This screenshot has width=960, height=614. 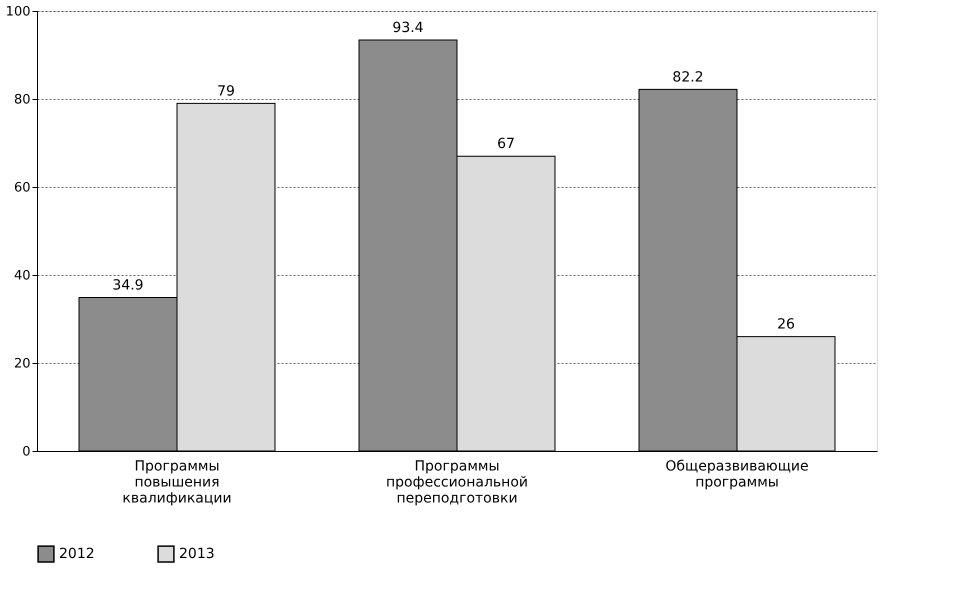 What do you see at coordinates (688, 77) in the screenshot?
I see `data-label: 82.2` at bounding box center [688, 77].